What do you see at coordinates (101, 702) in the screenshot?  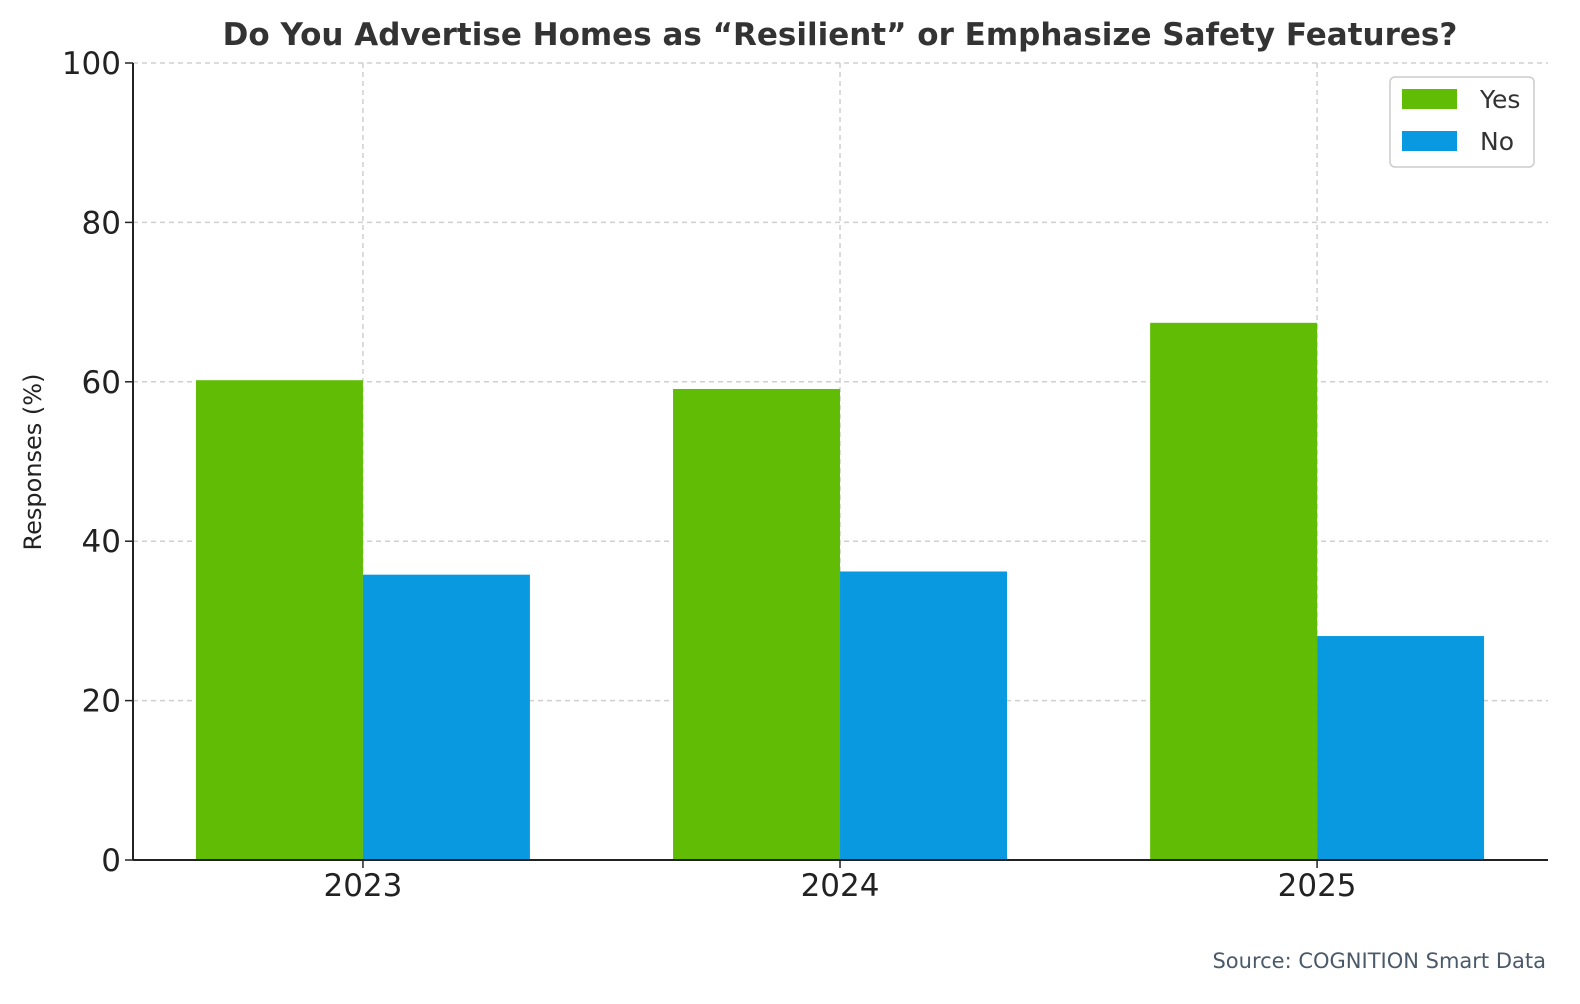 I see `y-tick-label: 20` at bounding box center [101, 702].